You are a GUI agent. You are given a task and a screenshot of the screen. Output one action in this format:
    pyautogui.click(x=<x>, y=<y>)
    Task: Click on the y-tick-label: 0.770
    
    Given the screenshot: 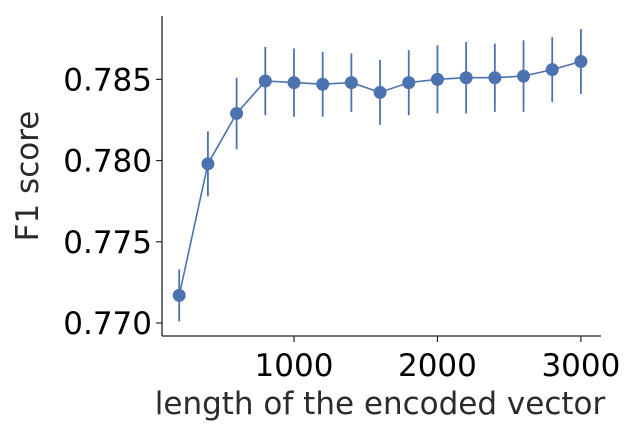 What is the action you would take?
    pyautogui.click(x=107, y=324)
    